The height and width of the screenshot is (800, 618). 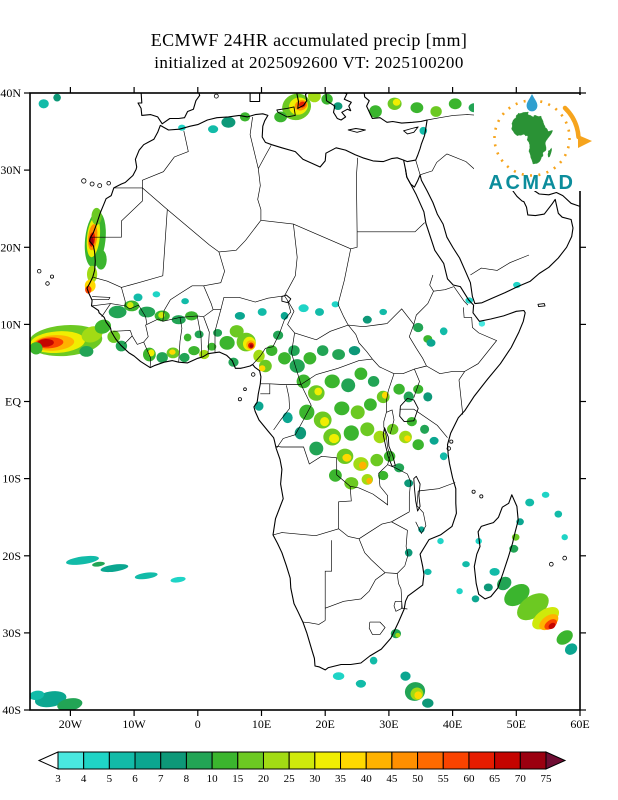 What do you see at coordinates (315, 779) in the screenshot?
I see `colorbar-tick-label: 30` at bounding box center [315, 779].